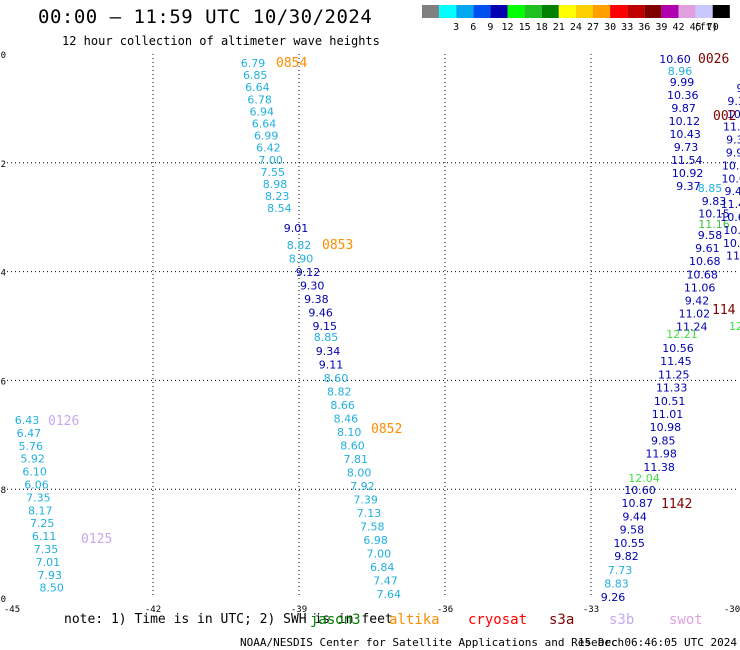 Image resolution: width=740 pixels, height=650 pixels. Describe the element at coordinates (42, 523) in the screenshot. I see `wave-height-label: 7.25` at that location.